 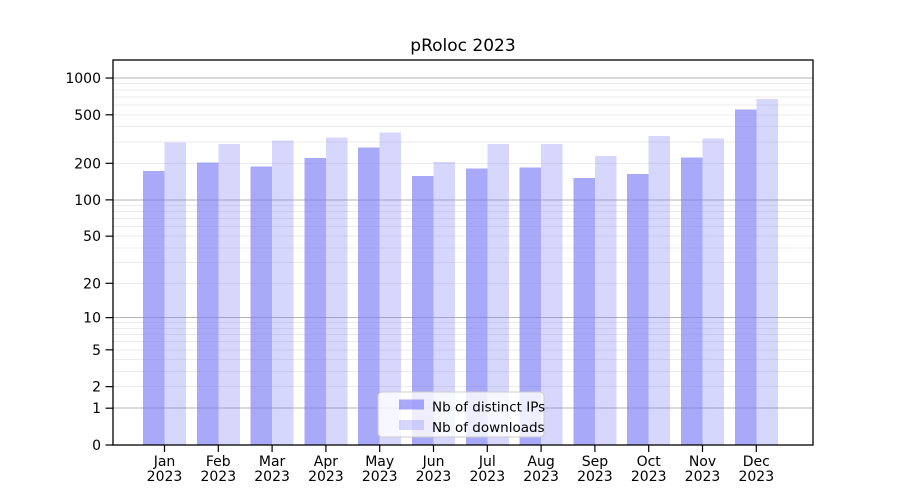 What do you see at coordinates (745, 277) in the screenshot?
I see `bar-dec-ips` at bounding box center [745, 277].